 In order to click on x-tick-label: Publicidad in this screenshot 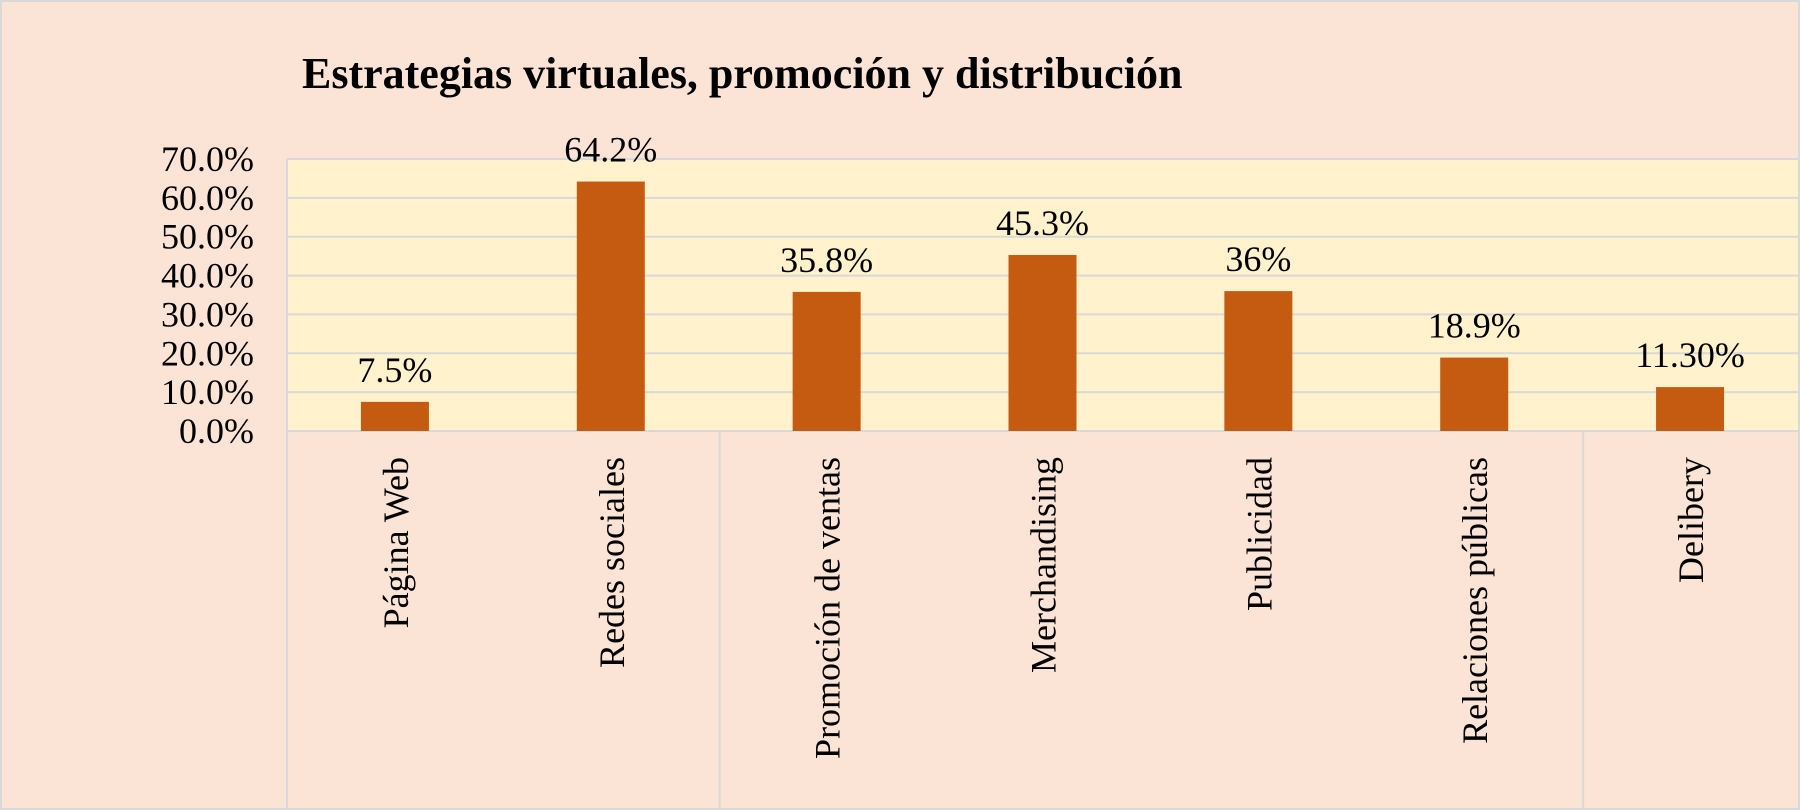, I will do `click(1259, 534)`.